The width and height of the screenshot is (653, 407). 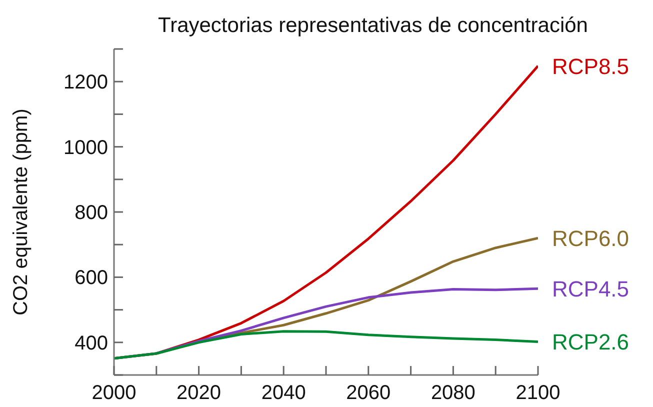 I want to click on line-series, so click(x=326, y=345).